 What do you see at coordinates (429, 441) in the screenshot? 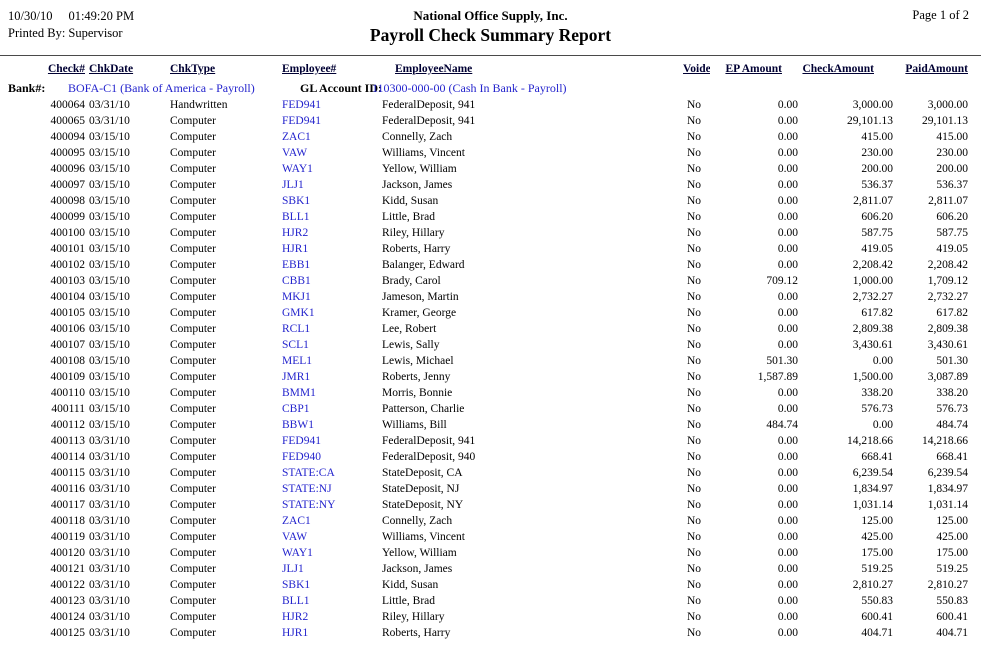
I see `employee-name-cell: FederalDeposit, 941` at bounding box center [429, 441].